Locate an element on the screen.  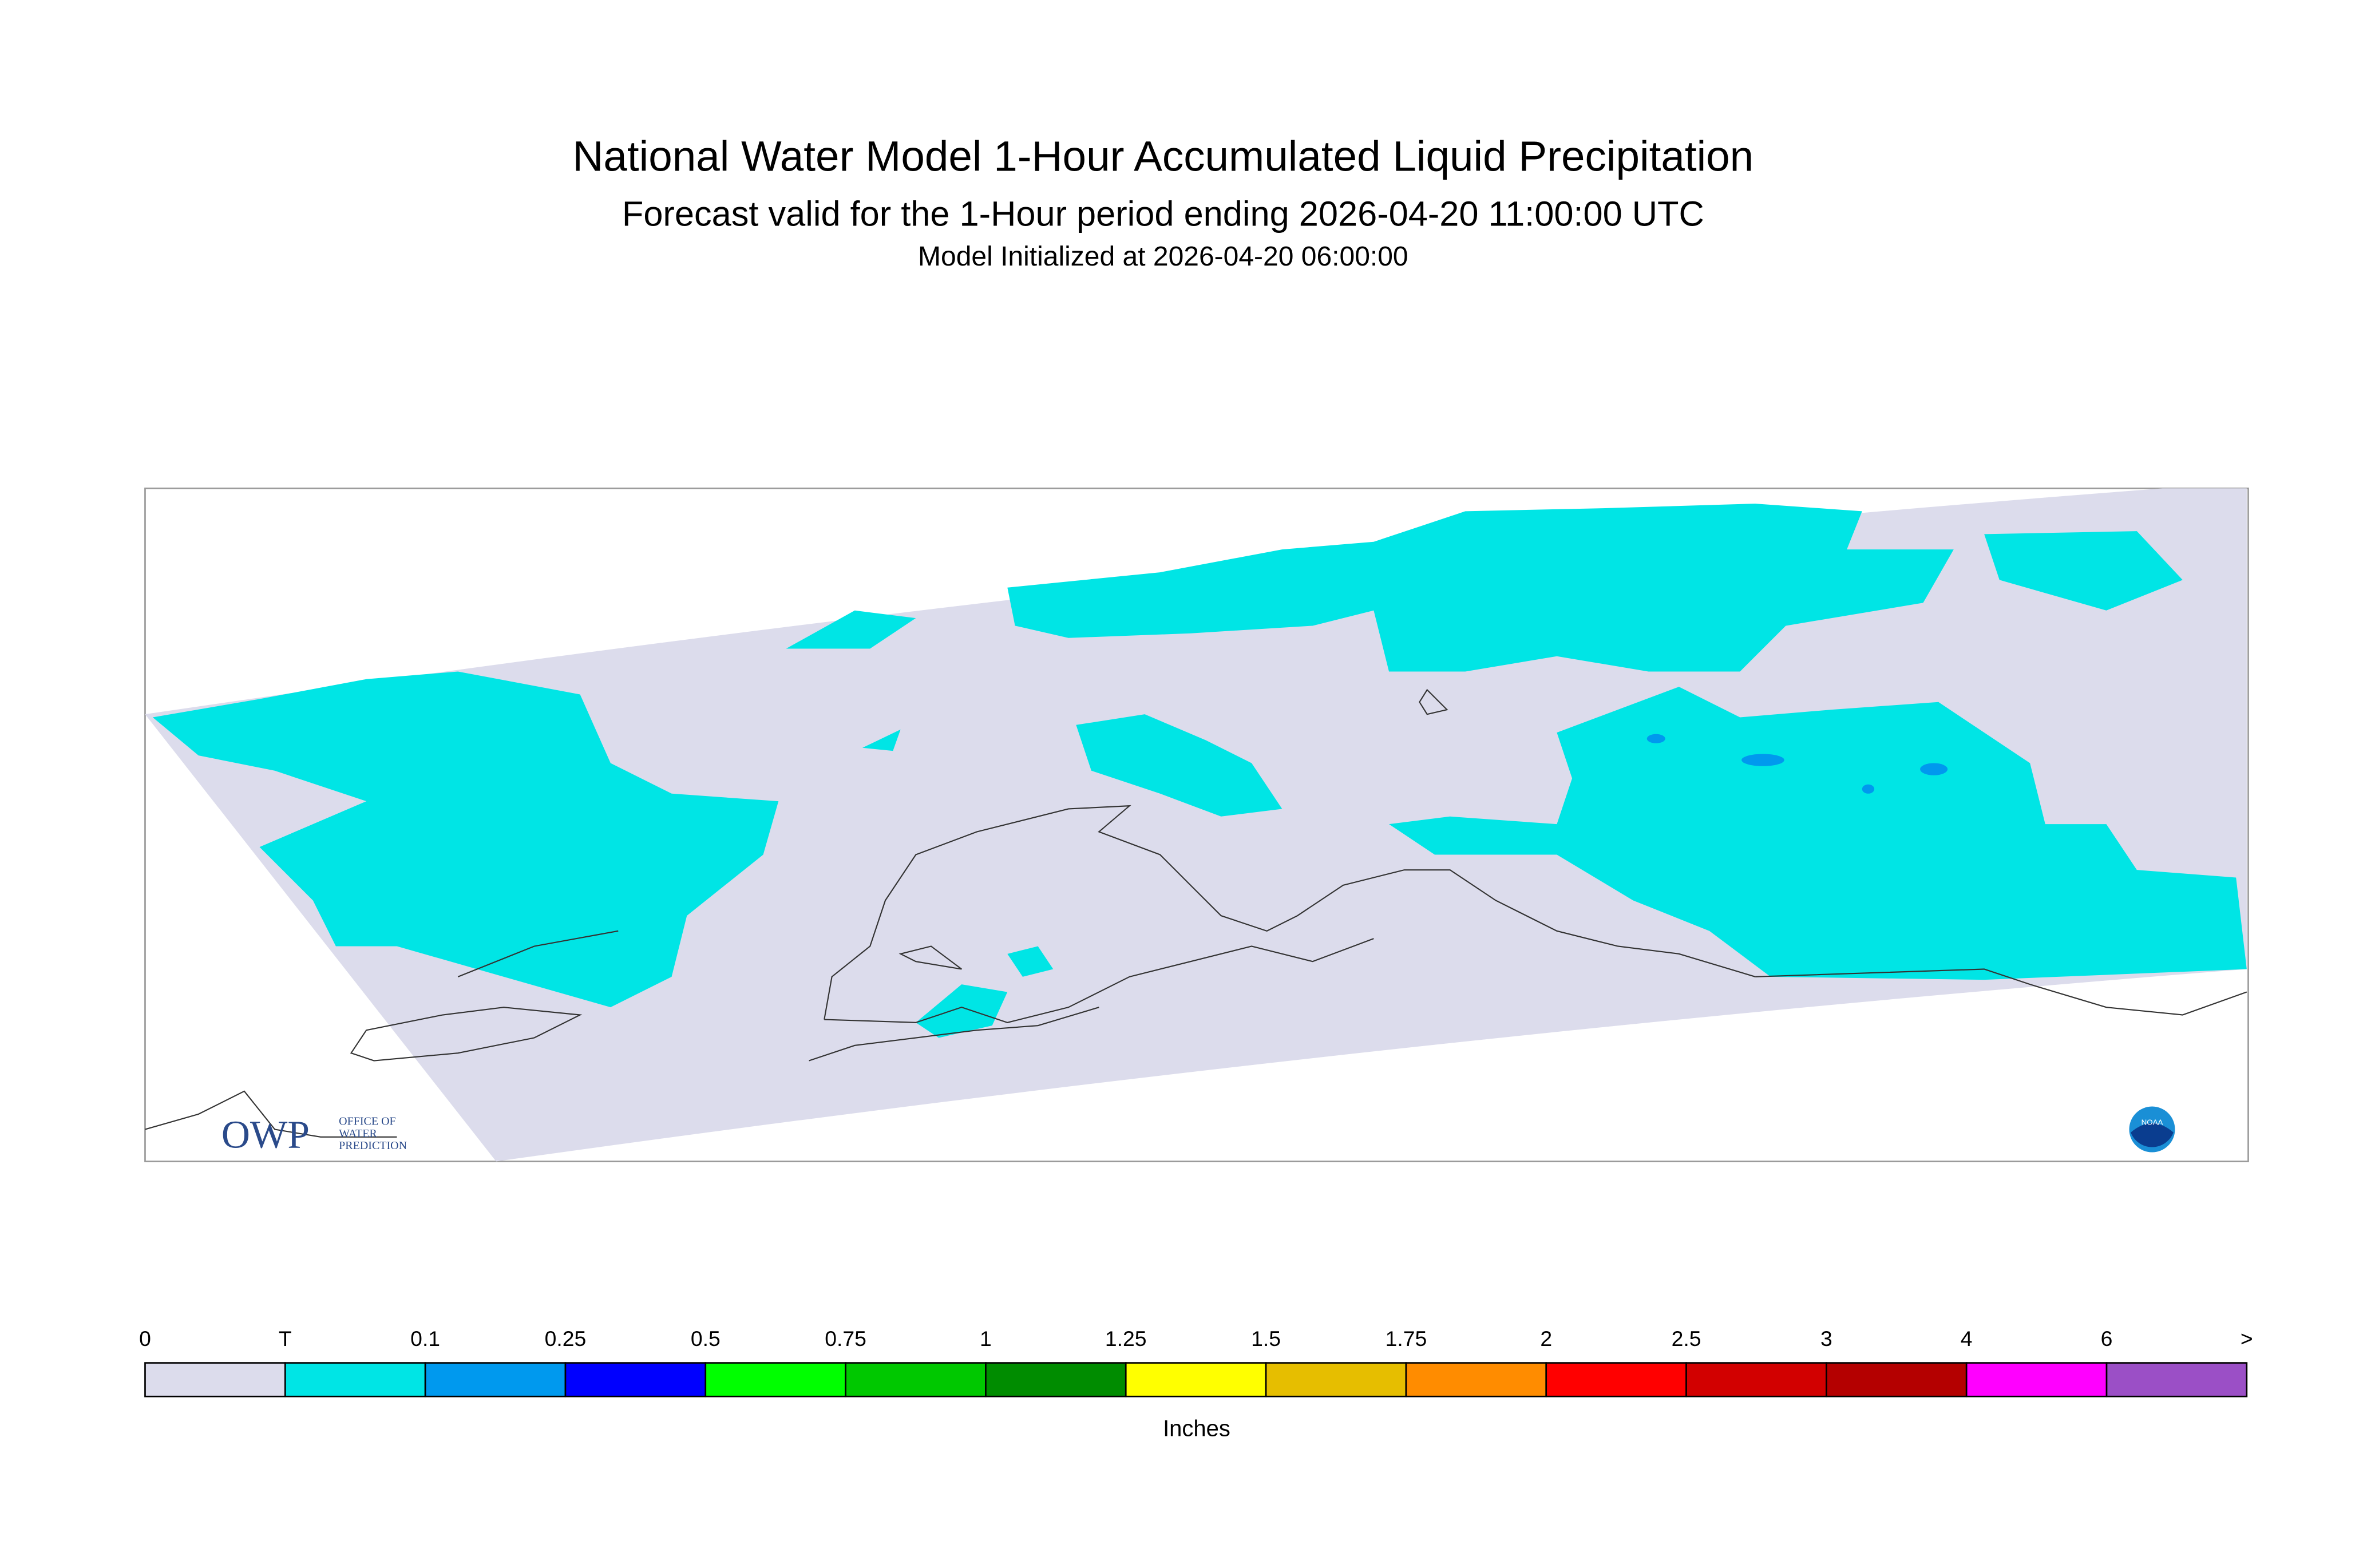
colorbar-label: > is located at coordinates (2247, 1339).